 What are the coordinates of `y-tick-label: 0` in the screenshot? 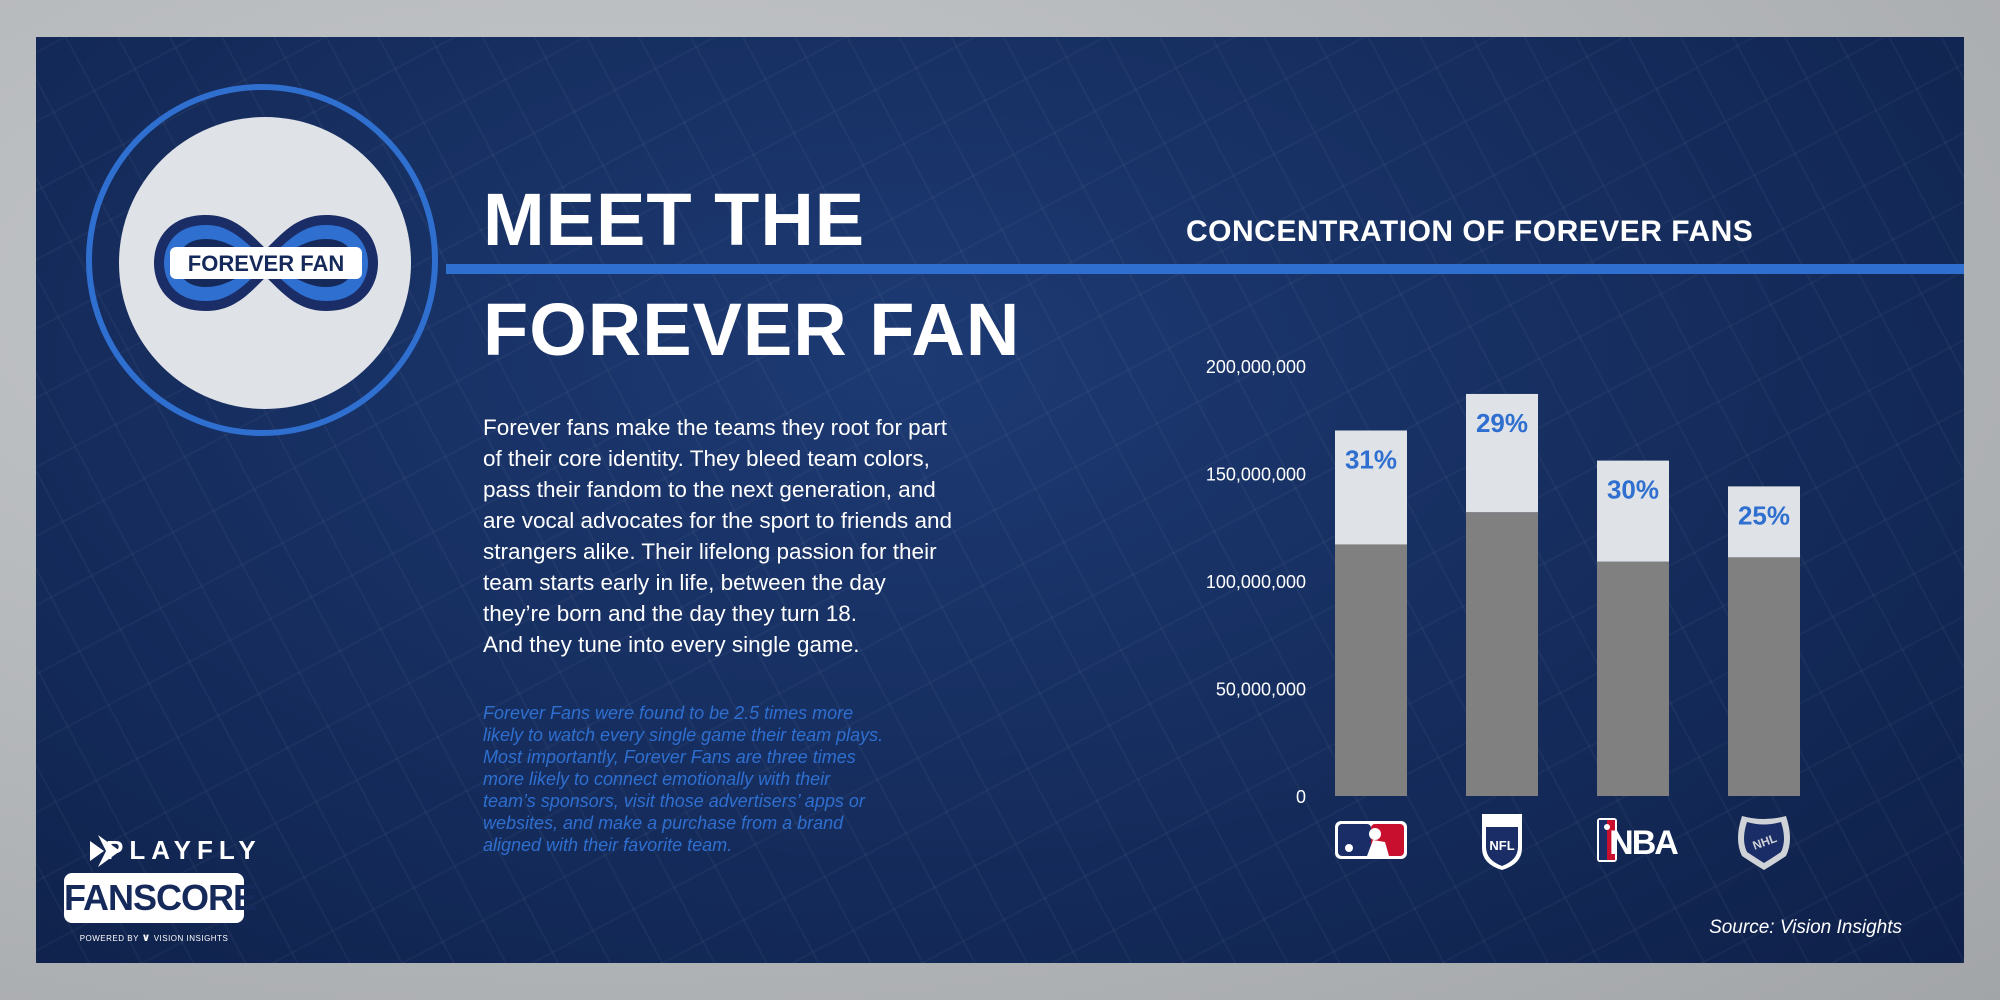 It's located at (1301, 797).